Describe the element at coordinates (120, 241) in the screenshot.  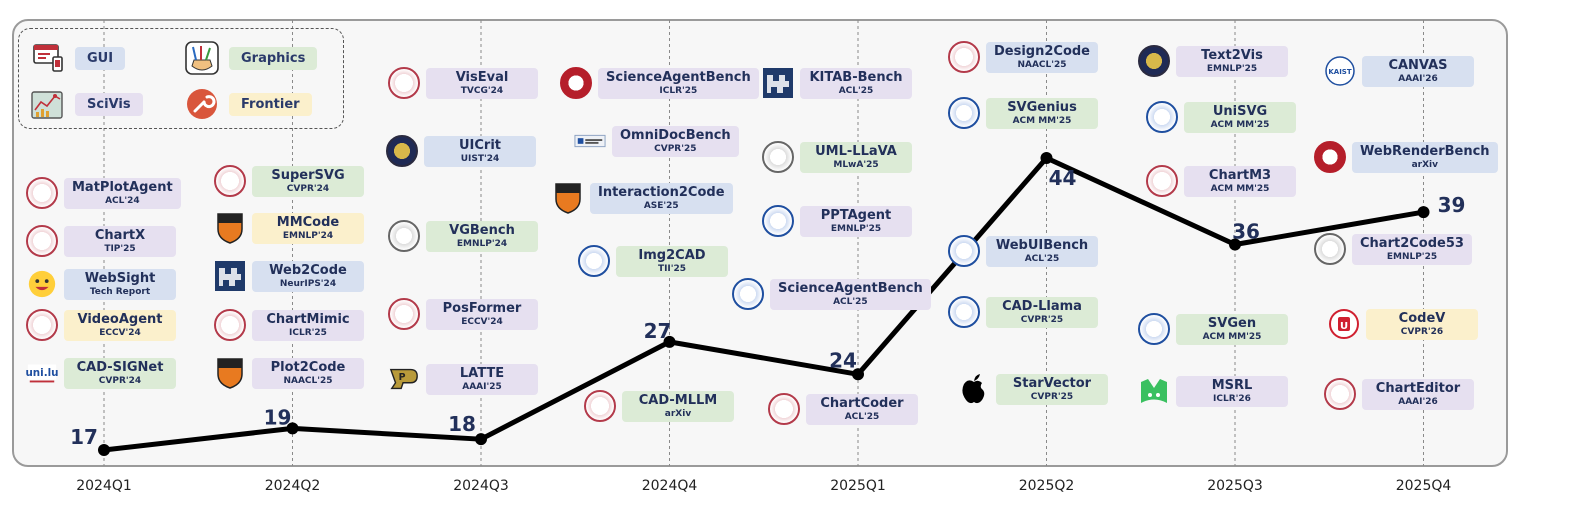
I see `paper-label: ChartX TIP'25` at that location.